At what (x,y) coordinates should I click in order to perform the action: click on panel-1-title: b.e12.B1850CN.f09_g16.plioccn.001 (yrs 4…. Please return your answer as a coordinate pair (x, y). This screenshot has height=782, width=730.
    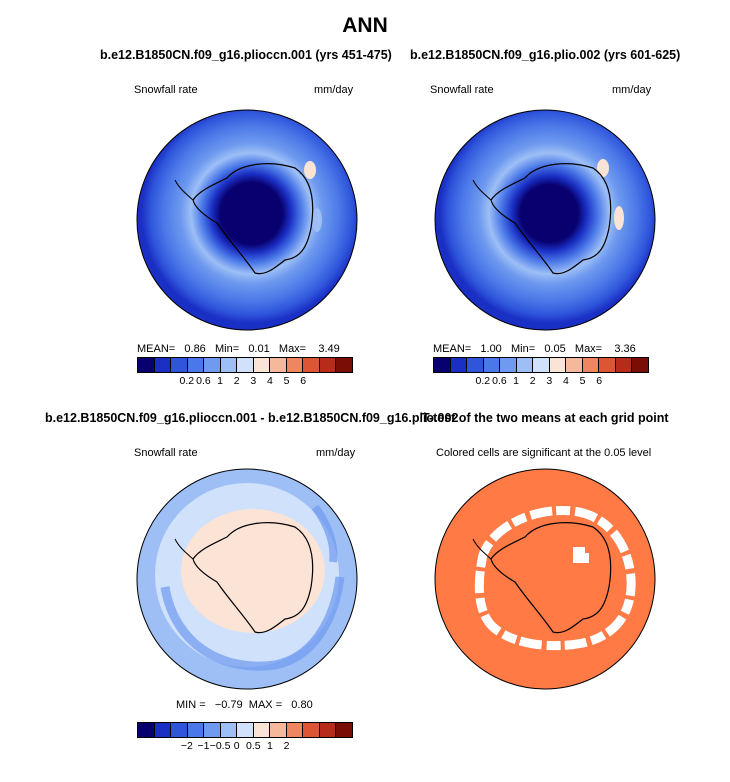
    Looking at the image, I should click on (246, 55).